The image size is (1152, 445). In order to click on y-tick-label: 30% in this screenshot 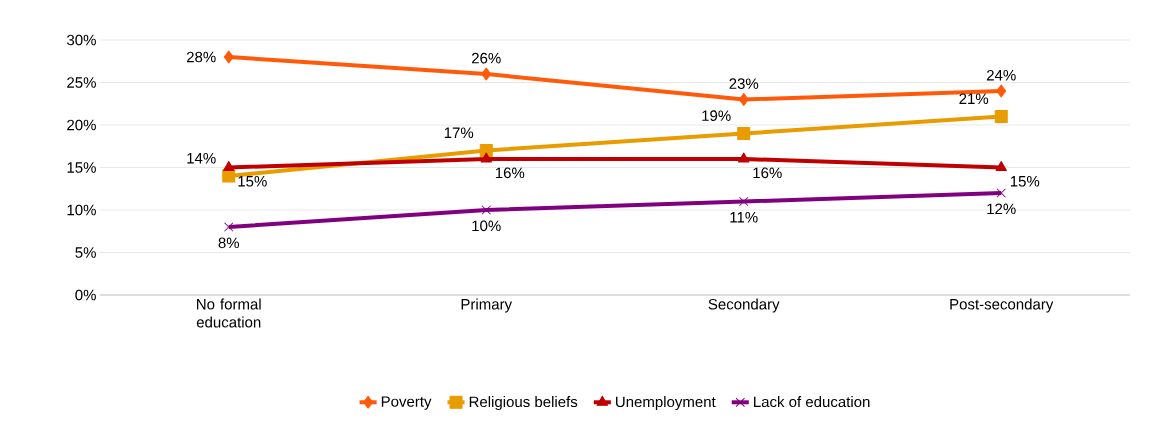, I will do `click(81, 40)`.